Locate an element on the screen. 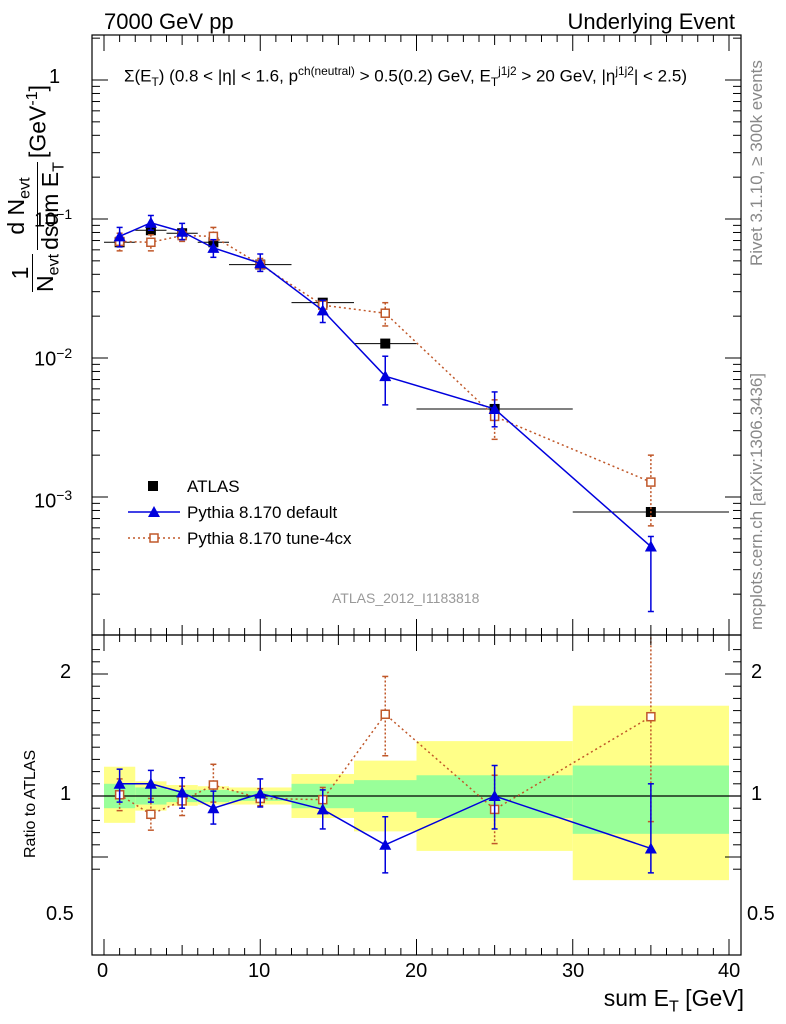 The height and width of the screenshot is (1024, 786). ratio-tick-label-1-right: 1 is located at coordinates (757, 794).